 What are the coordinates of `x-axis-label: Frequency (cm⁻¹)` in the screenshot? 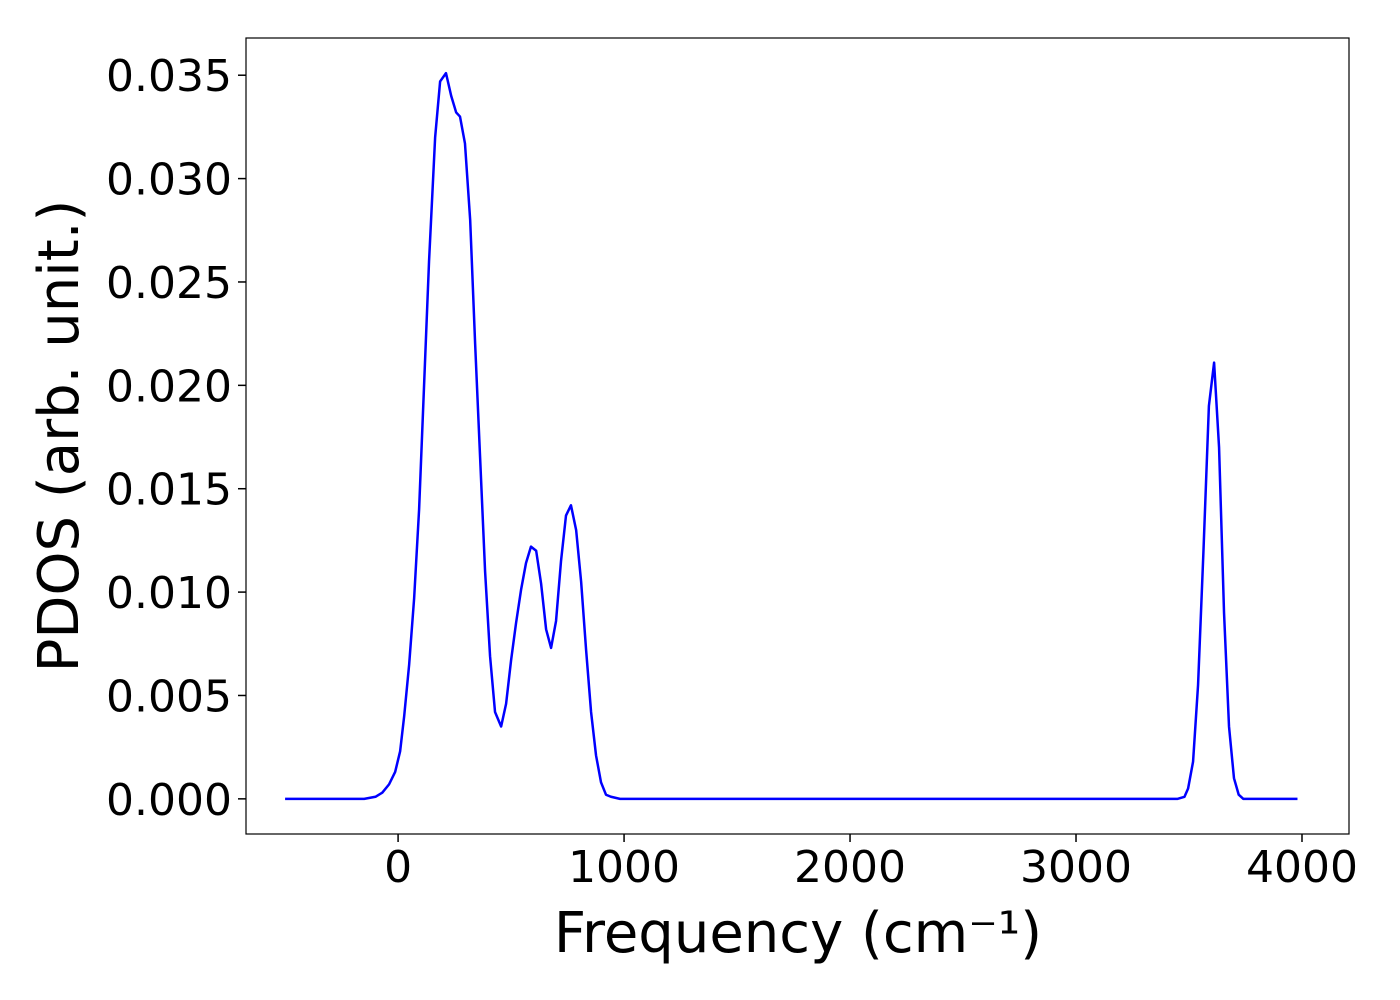 It's located at (798, 933).